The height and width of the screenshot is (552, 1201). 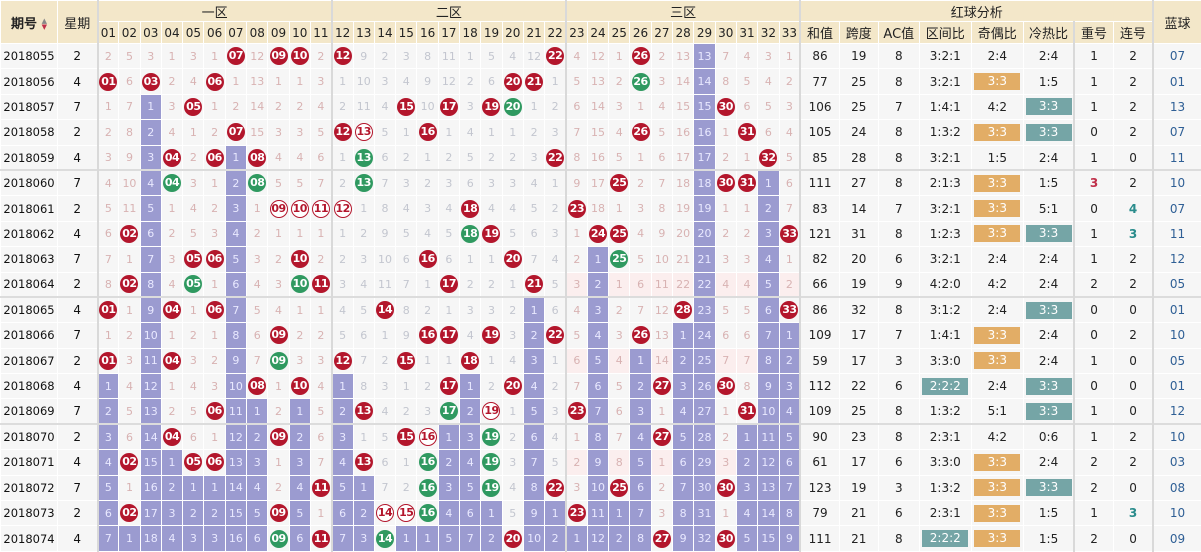 What do you see at coordinates (108, 462) in the screenshot?
I see `streak-cell-01: 4` at bounding box center [108, 462].